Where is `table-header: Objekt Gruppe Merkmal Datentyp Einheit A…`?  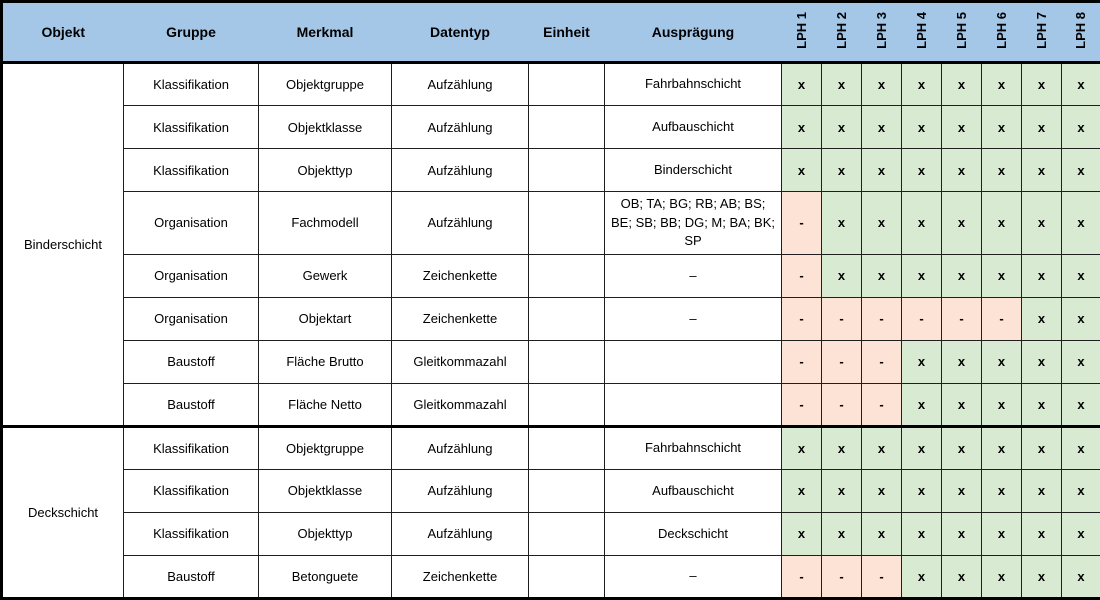 table-header: Objekt Gruppe Merkmal Datentyp Einheit A… is located at coordinates (550, 32).